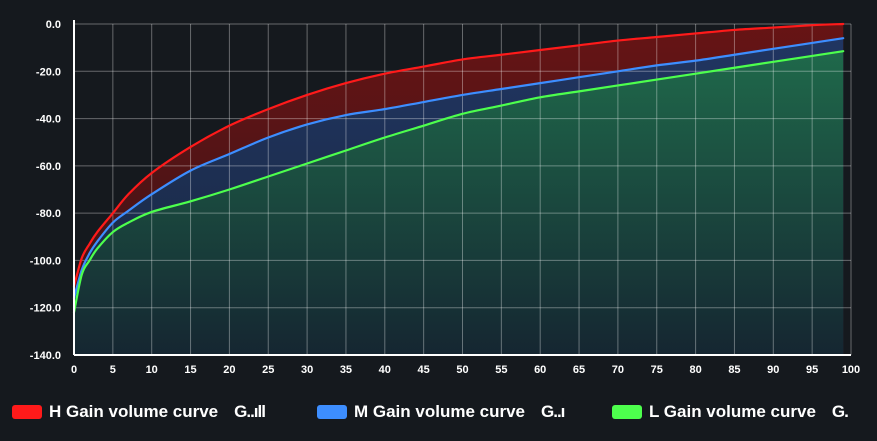 This screenshot has width=877, height=441. What do you see at coordinates (45, 309) in the screenshot?
I see `y-tick-label--120.0: -120.0` at bounding box center [45, 309].